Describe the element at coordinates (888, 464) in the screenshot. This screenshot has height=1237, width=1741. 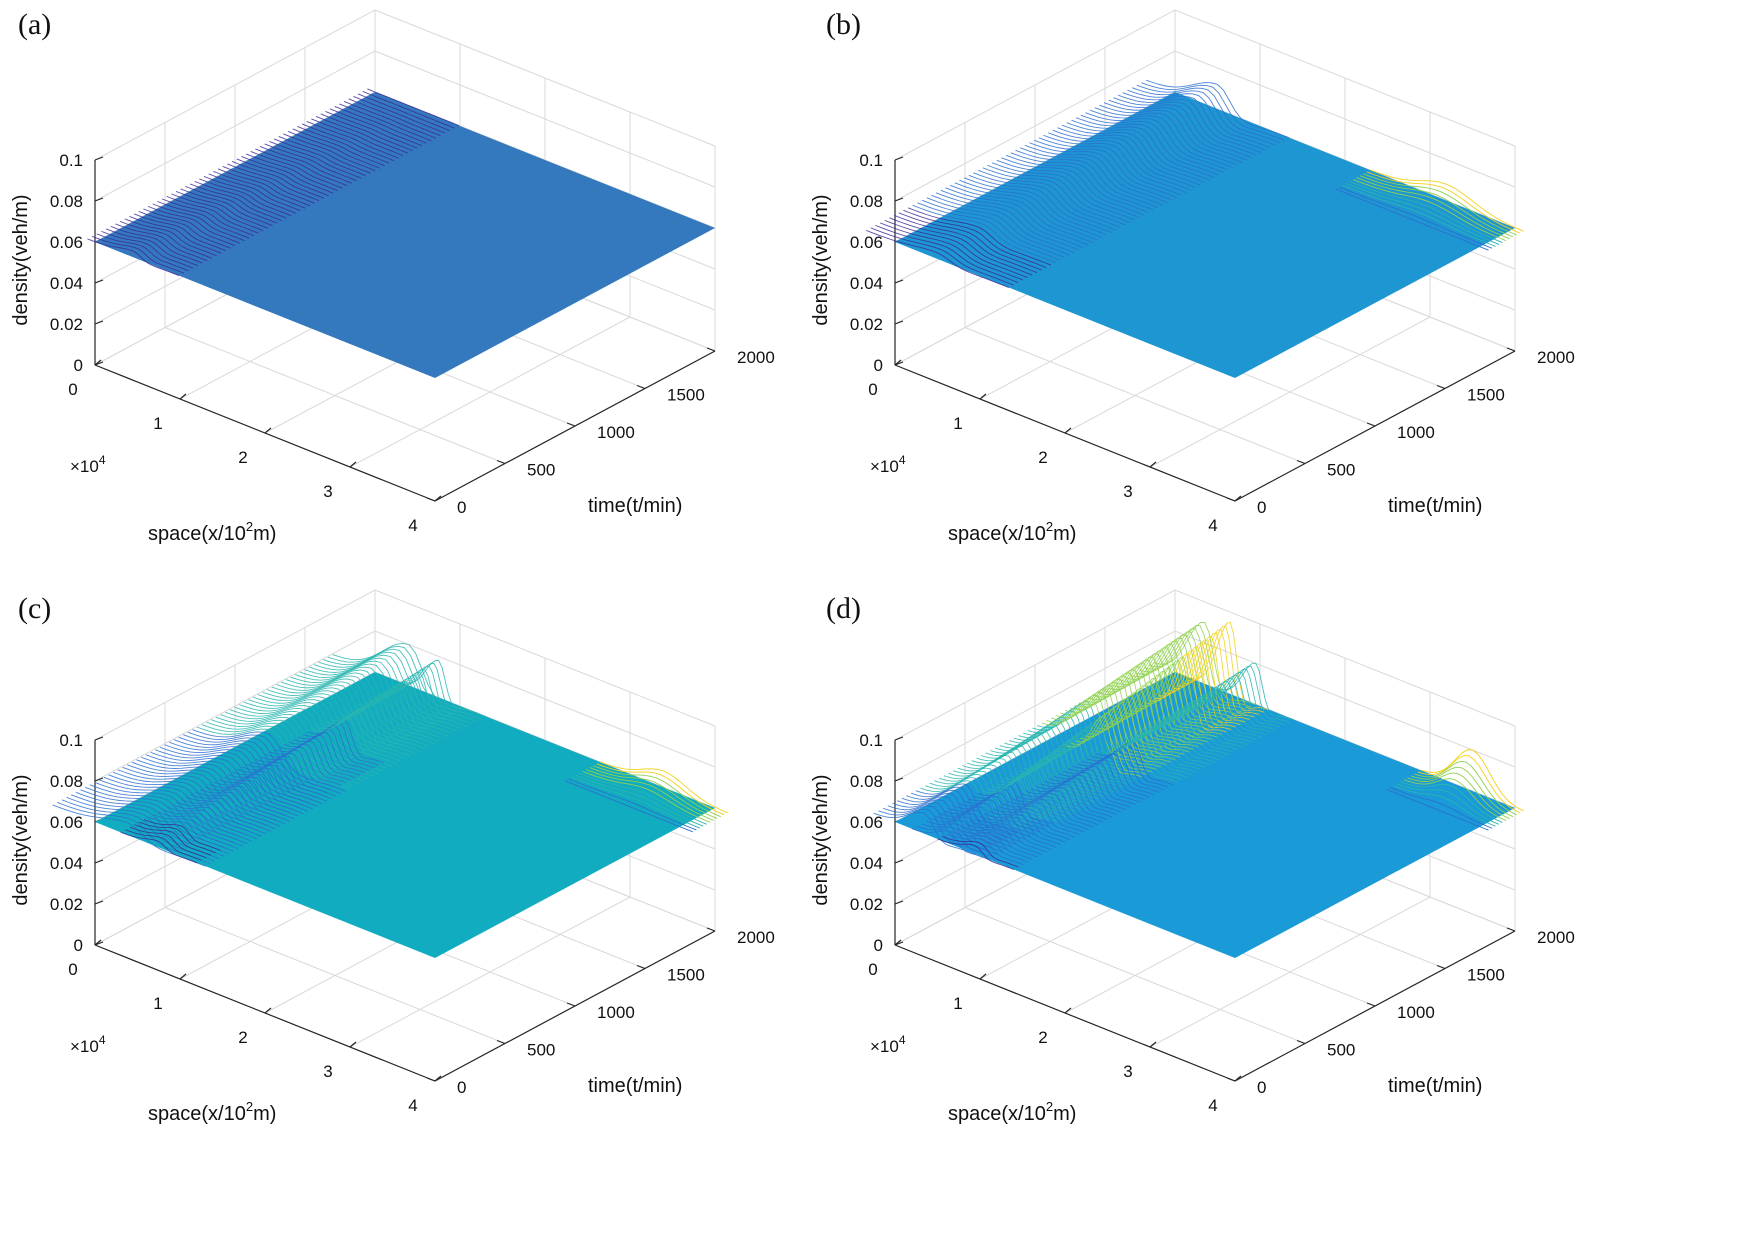
I see `x-multiplier: ×10⁴` at that location.